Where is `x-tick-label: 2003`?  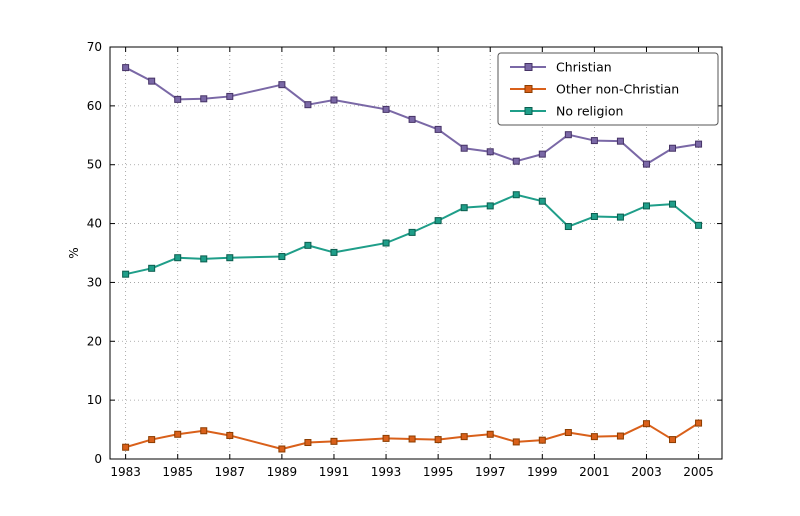 x-tick-label: 2003 is located at coordinates (646, 472).